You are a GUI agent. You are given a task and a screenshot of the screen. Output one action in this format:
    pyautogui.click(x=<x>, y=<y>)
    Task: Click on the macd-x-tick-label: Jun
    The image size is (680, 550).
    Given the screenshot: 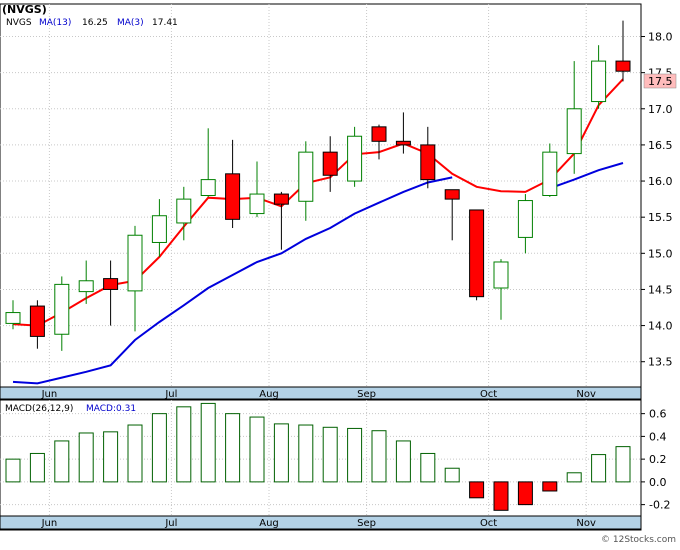 What is the action you would take?
    pyautogui.click(x=49, y=523)
    